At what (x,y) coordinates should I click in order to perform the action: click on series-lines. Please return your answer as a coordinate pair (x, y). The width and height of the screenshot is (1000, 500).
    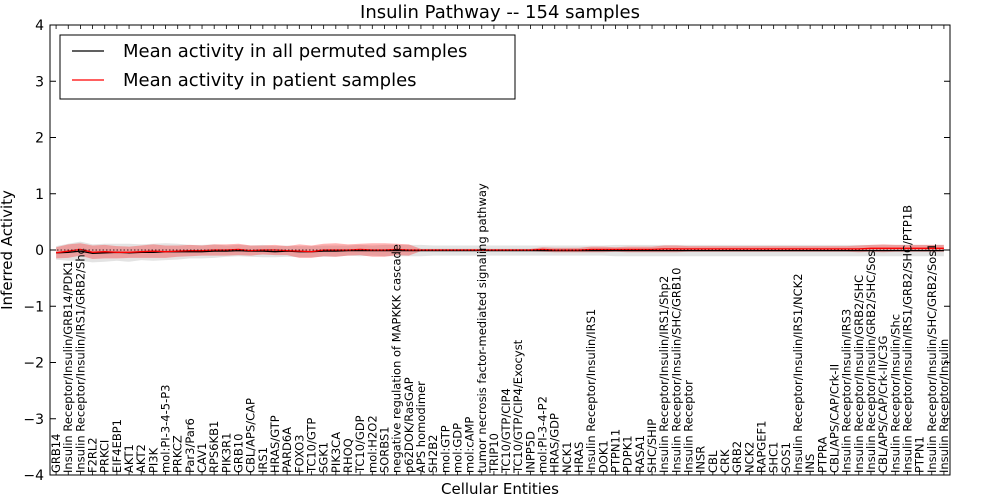
    Looking at the image, I should click on (500, 251).